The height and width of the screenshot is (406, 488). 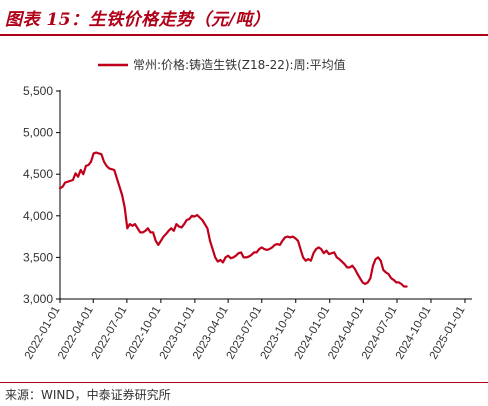 I want to click on y-tick-label: 5,000, so click(x=38, y=133).